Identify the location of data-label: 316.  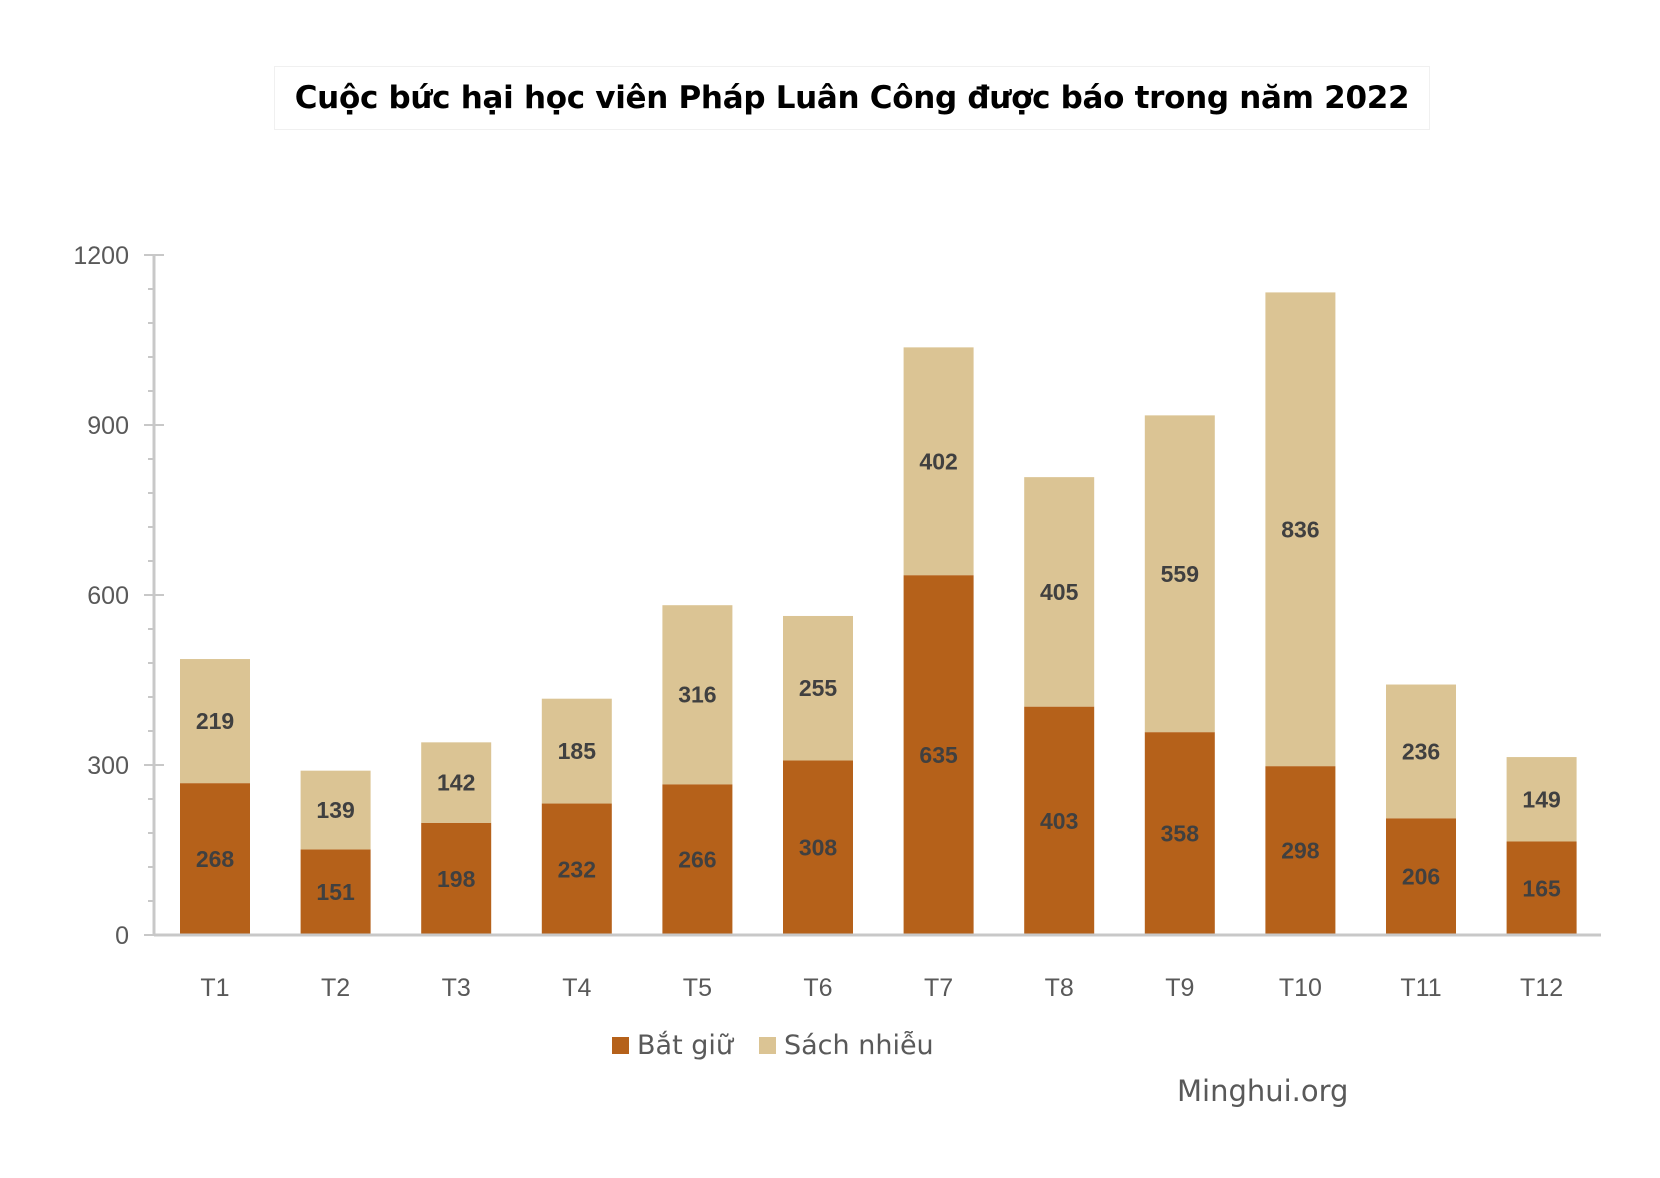
(697, 695).